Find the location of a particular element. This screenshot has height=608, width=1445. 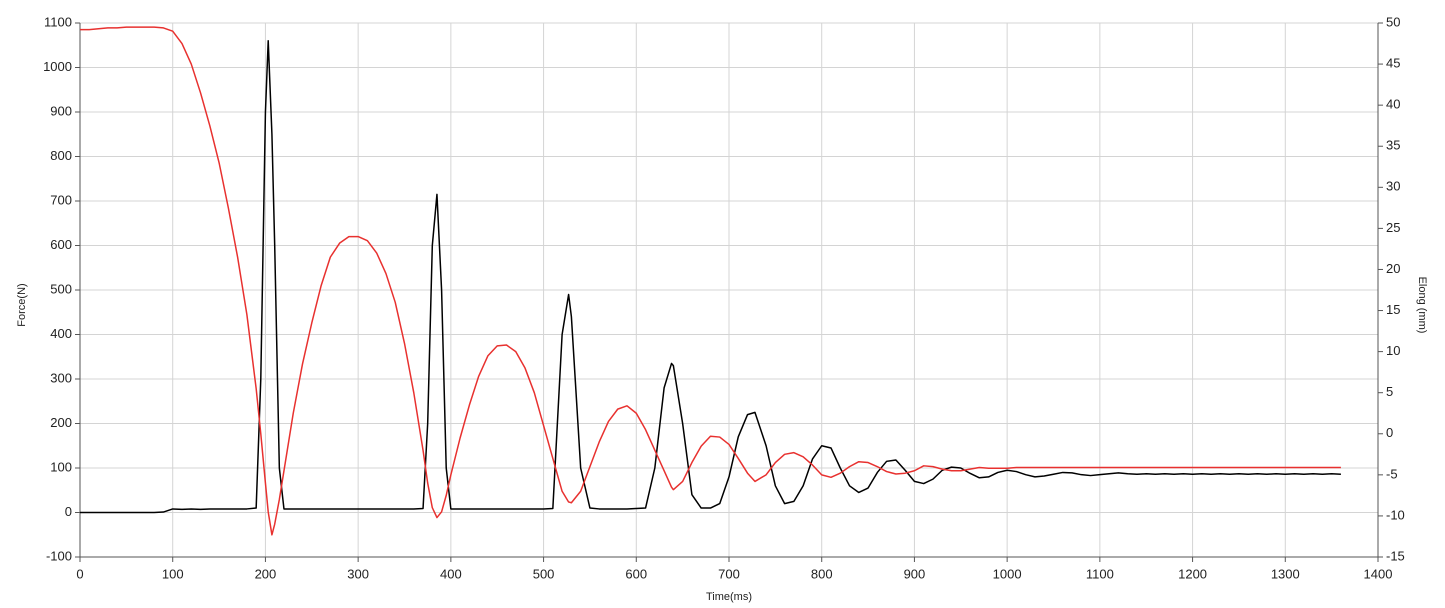

x-tick-label: 1300 is located at coordinates (1285, 573).